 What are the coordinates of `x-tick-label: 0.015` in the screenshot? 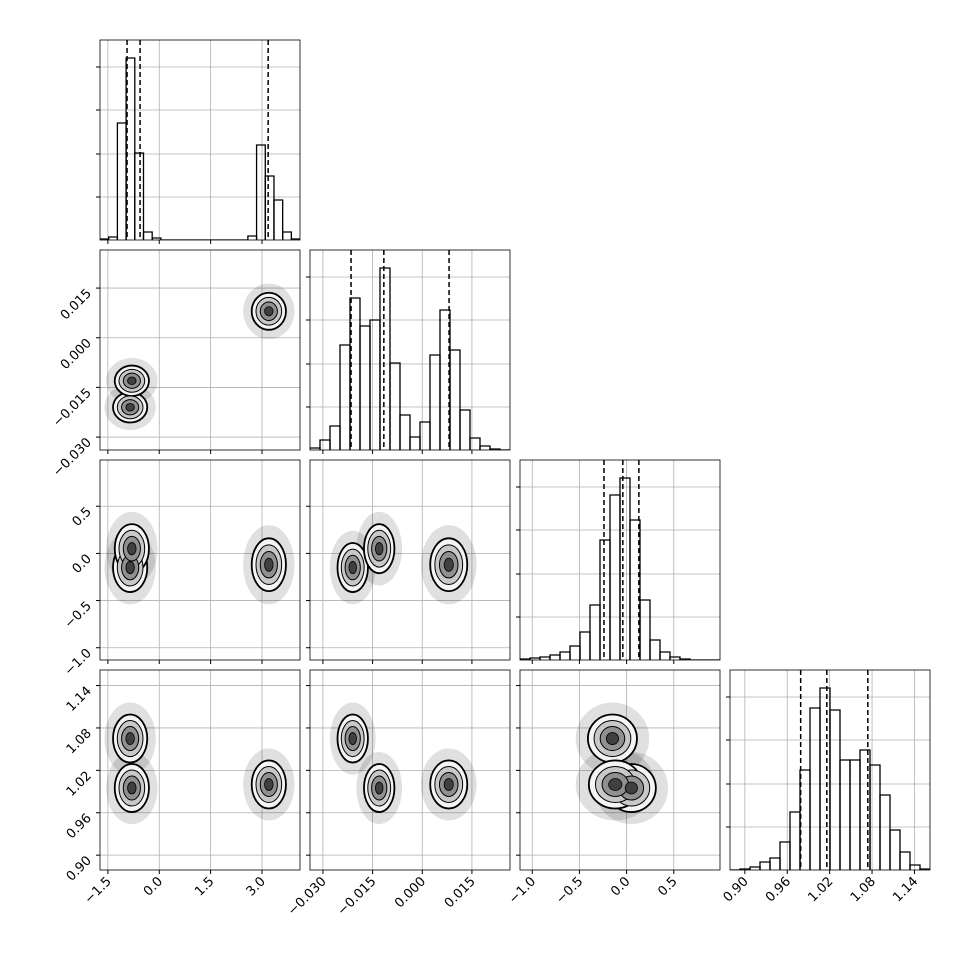 It's located at (460, 892).